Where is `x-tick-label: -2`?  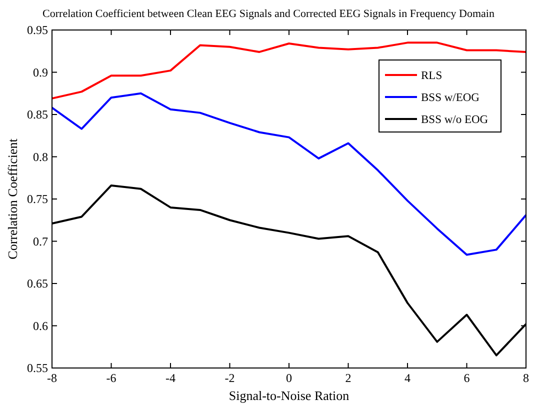 x-tick-label: -2 is located at coordinates (229, 378).